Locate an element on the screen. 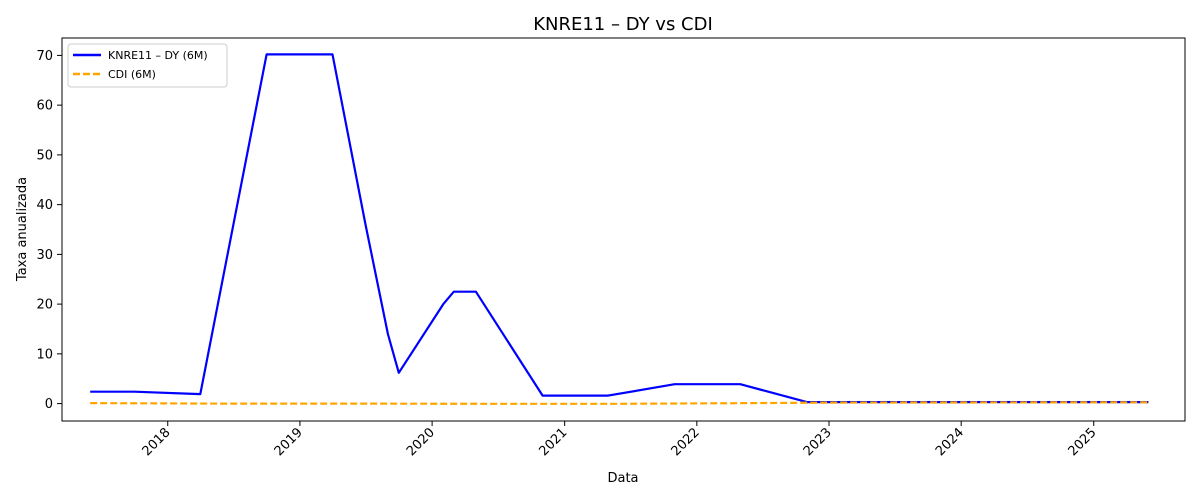 The height and width of the screenshot is (500, 1200). legend: KNRE11 – DY (6M) CDI (6M) is located at coordinates (147, 65).